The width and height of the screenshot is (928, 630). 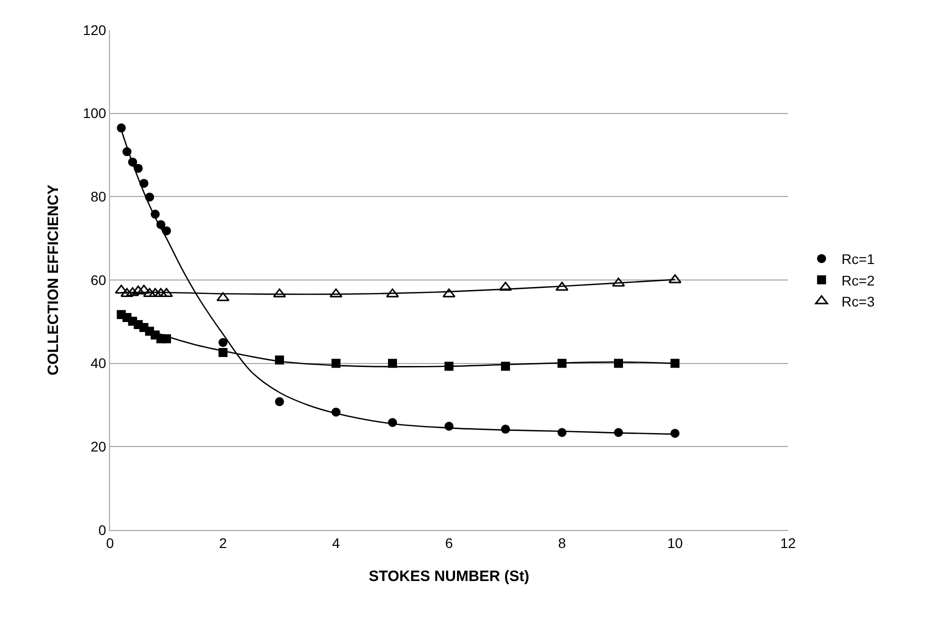 I want to click on y-tick-label: 40, so click(x=98, y=363).